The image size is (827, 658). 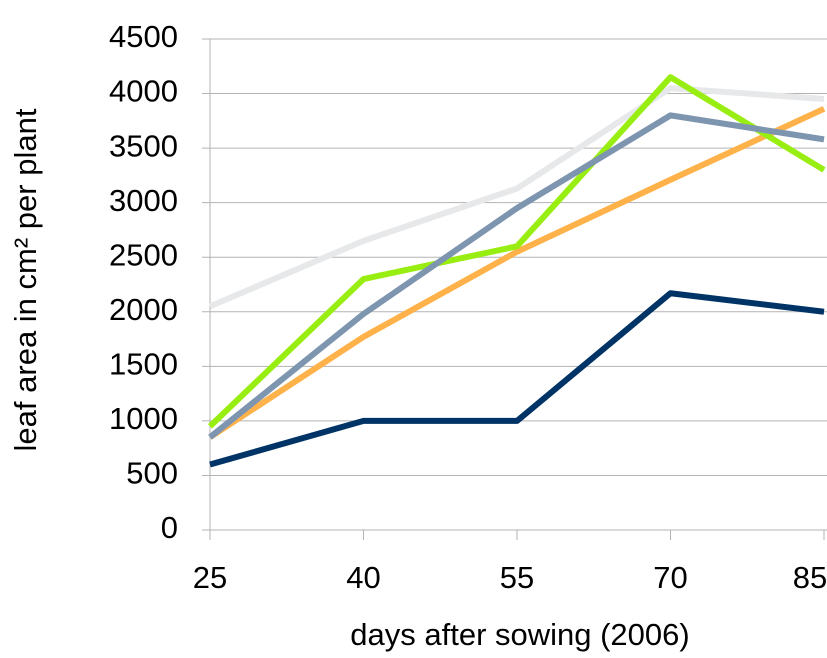 I want to click on y-tick-label: 3000, so click(x=143, y=200).